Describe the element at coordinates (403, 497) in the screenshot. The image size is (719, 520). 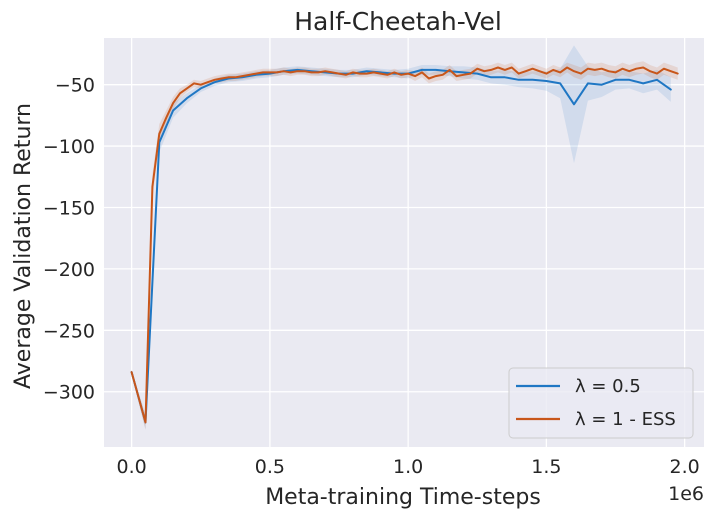
I see `x-axis-label: Meta-training Time-steps` at that location.